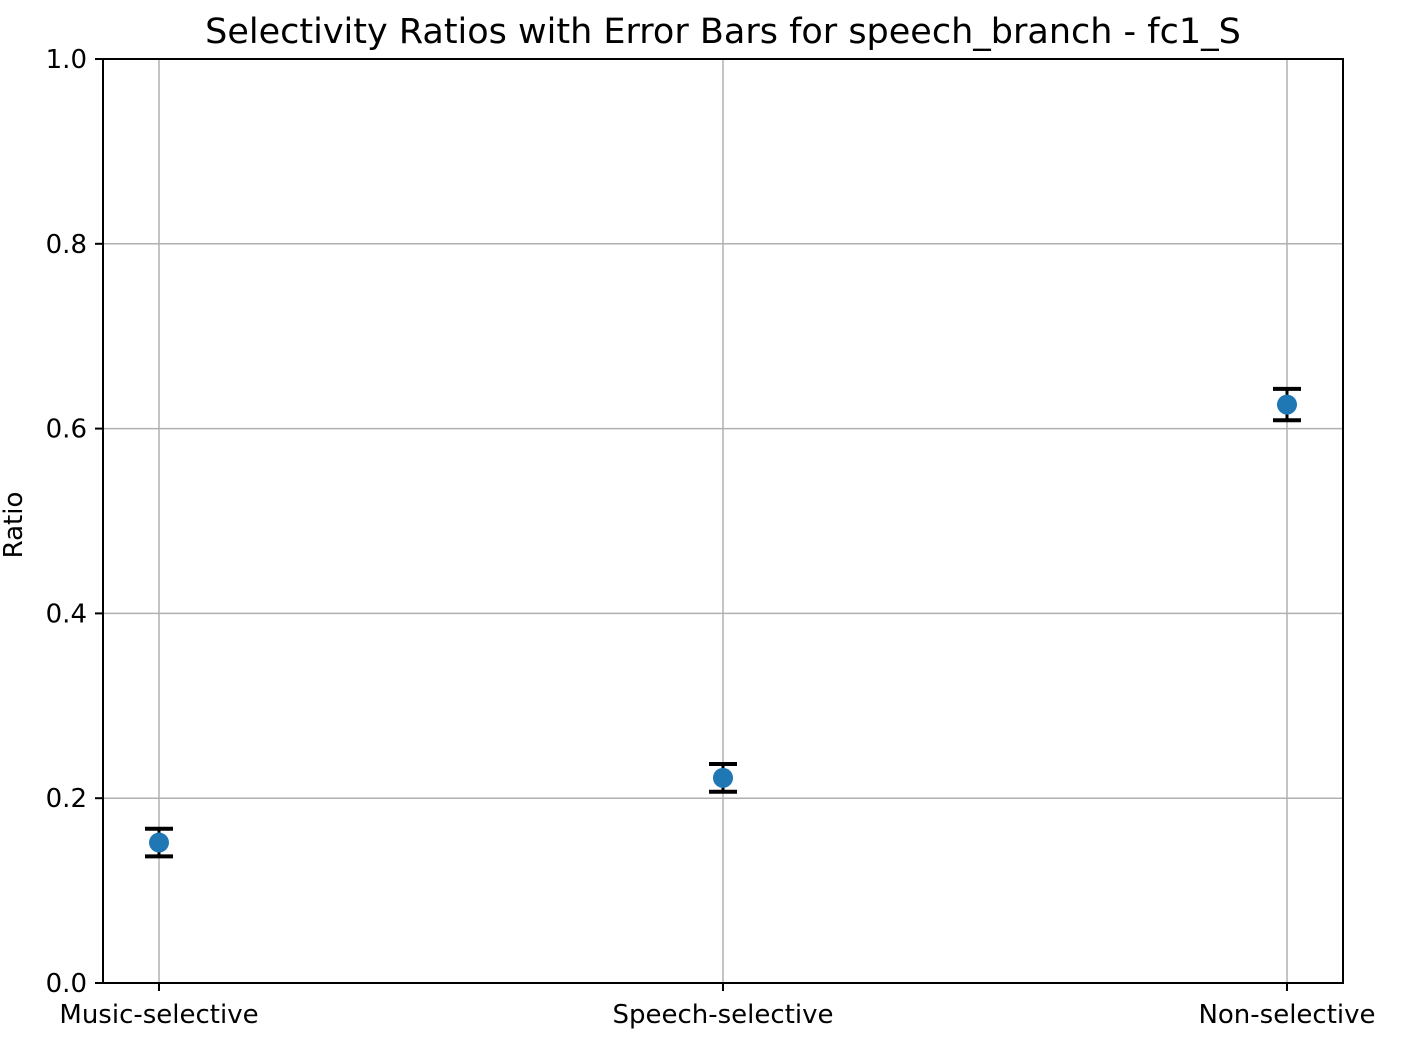 The height and width of the screenshot is (1052, 1414). Describe the element at coordinates (1286, 1015) in the screenshot. I see `x-tick-label: Non-selective` at that location.